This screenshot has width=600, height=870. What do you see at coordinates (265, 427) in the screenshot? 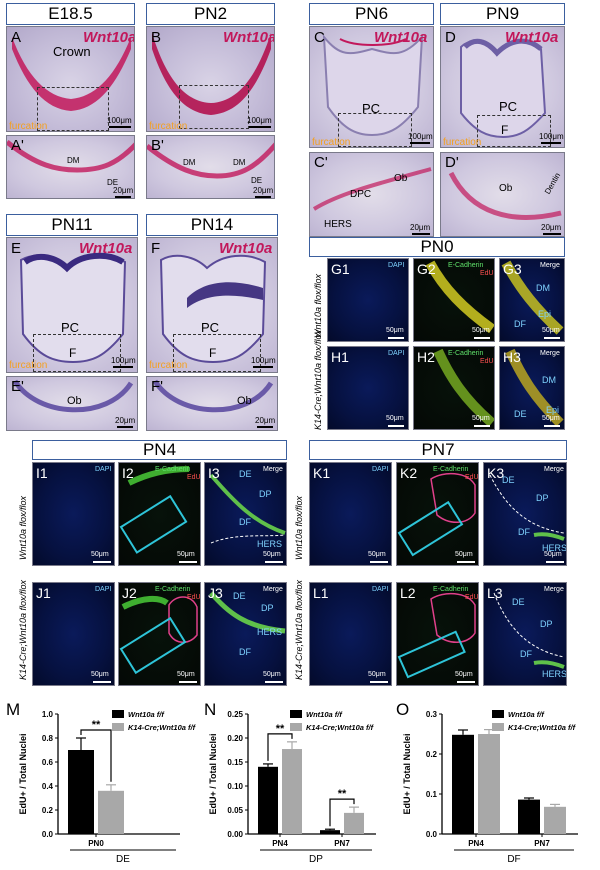
I see `scale-bar-f-prime` at bounding box center [265, 427].